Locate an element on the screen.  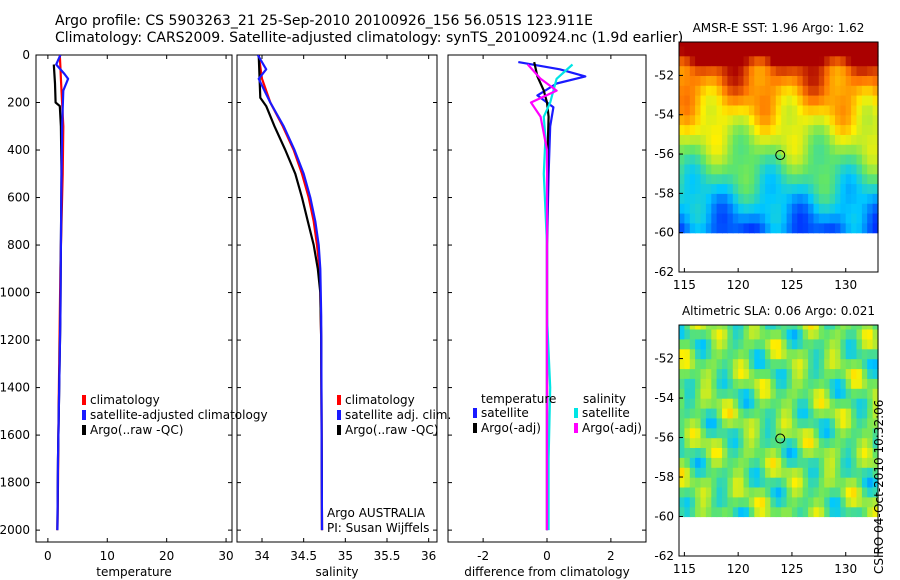
x-tick-label: 34.5 is located at coordinates (303, 556).